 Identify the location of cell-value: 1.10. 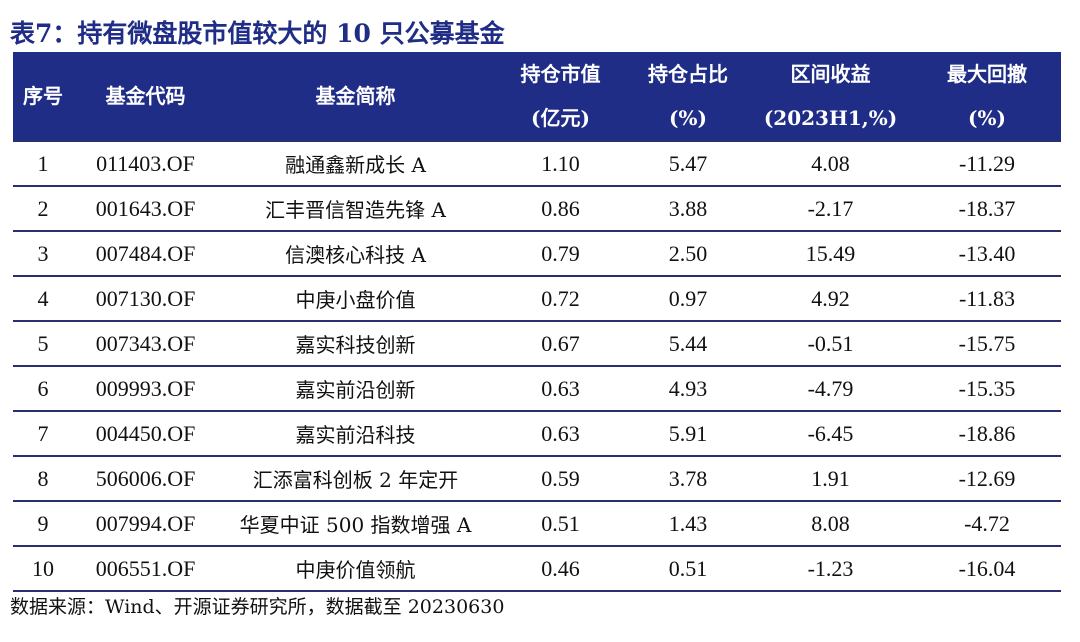
(560, 163).